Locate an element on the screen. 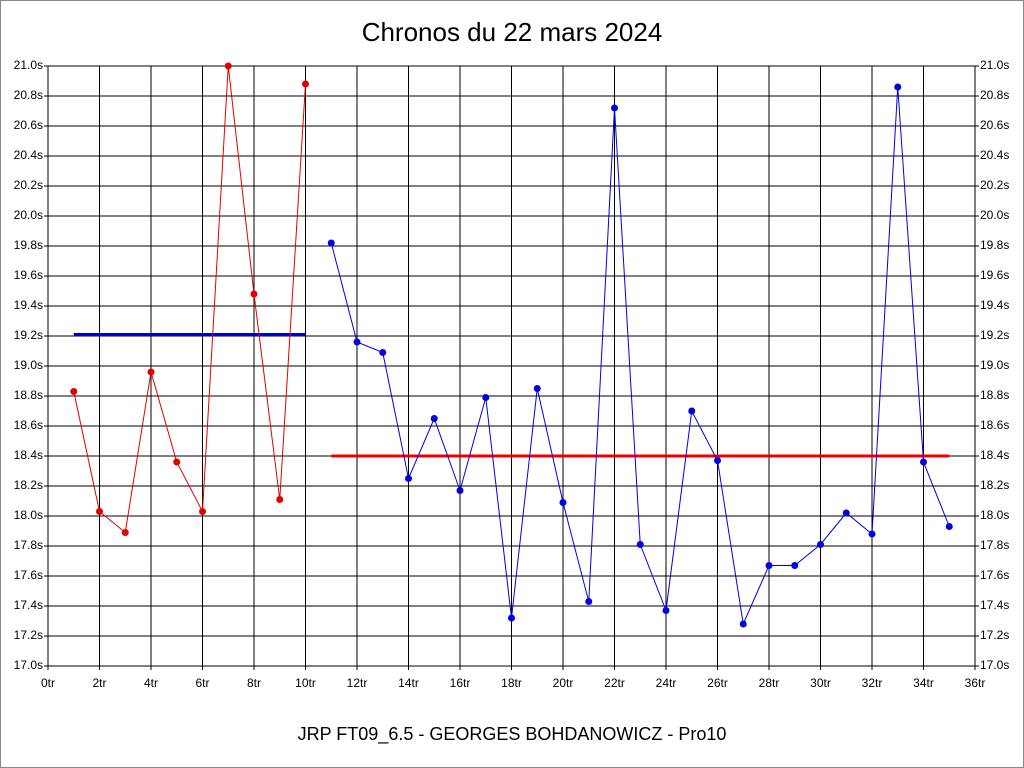 Image resolution: width=1024 pixels, height=768 pixels. y-tick-label: 17.4s is located at coordinates (28, 605).